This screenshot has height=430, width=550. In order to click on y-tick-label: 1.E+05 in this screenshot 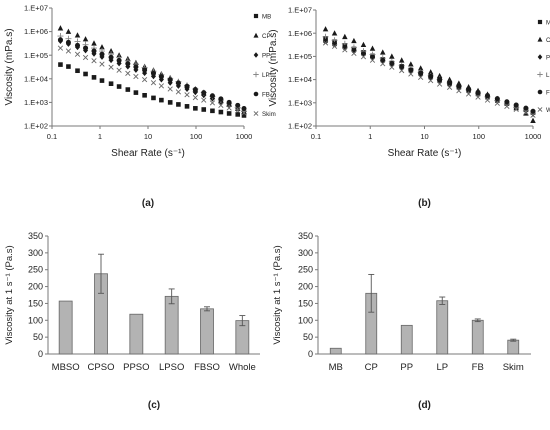, I will do `click(300, 56)`.